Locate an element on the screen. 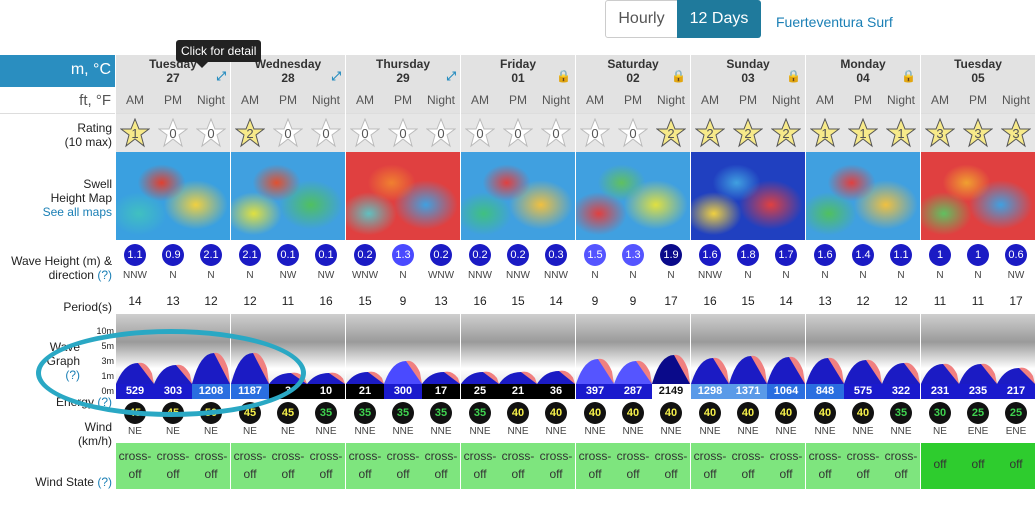 Image resolution: width=1036 pixels, height=506 pixels. day-header: Monday 04 🔒 is located at coordinates (863, 71).